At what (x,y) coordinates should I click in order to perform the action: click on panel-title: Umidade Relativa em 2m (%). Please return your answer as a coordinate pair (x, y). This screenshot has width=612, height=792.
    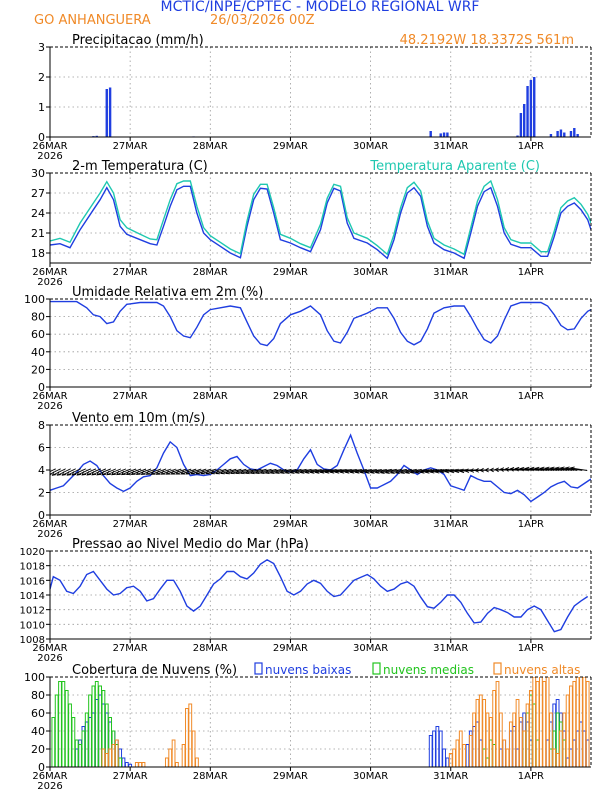
    Looking at the image, I should click on (167, 292).